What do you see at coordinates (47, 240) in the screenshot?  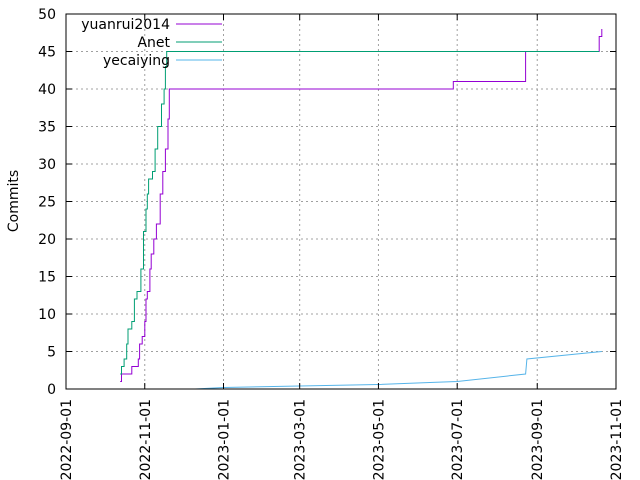 I see `y-tick-label: 20` at bounding box center [47, 240].